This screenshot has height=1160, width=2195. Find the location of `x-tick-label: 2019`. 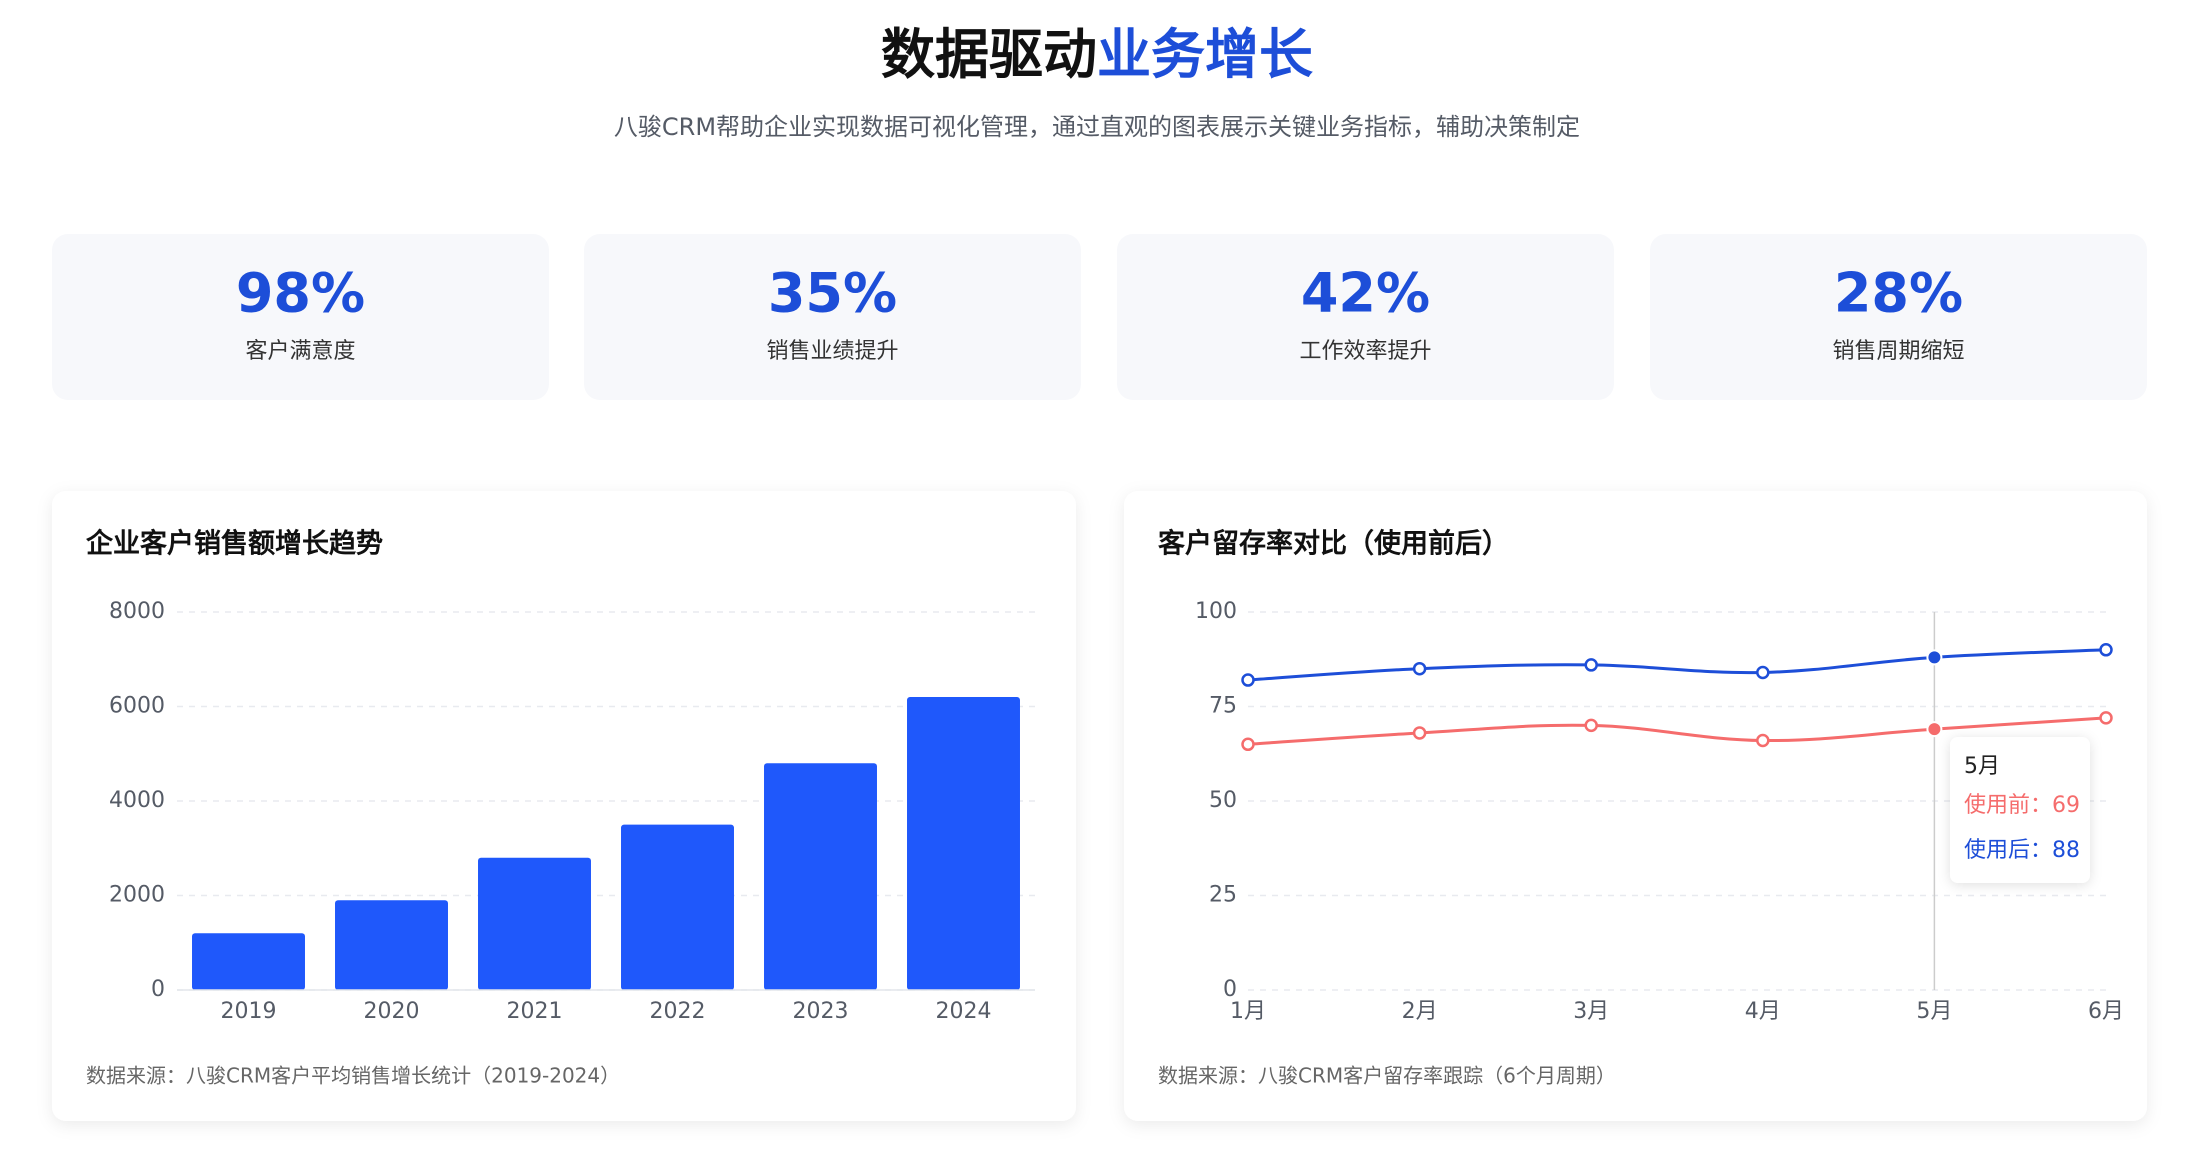

x-tick-label: 2019 is located at coordinates (249, 1011).